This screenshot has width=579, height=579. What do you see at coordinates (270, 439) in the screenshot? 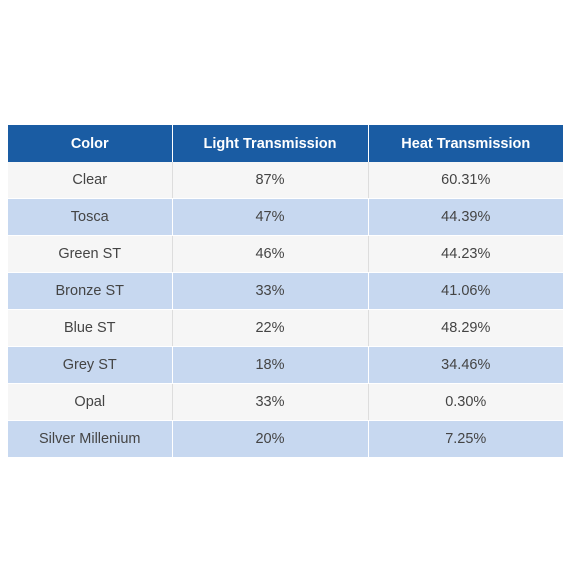
I see `cell-light-transmission: 20%` at bounding box center [270, 439].